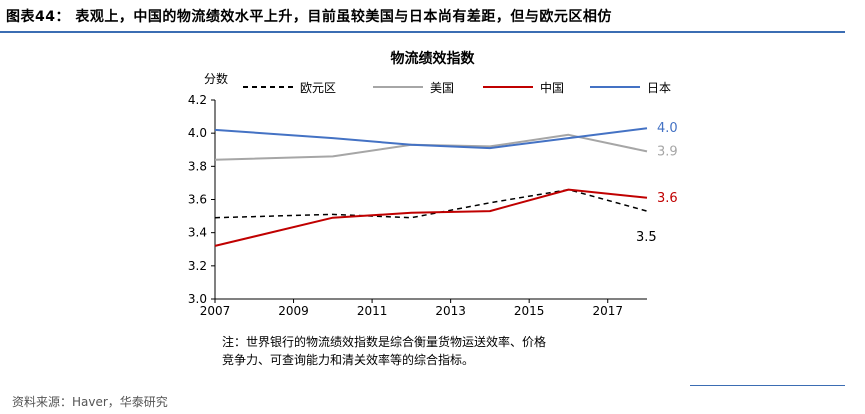 This screenshot has width=865, height=414. I want to click on y-tick-label: 4.0, so click(197, 133).